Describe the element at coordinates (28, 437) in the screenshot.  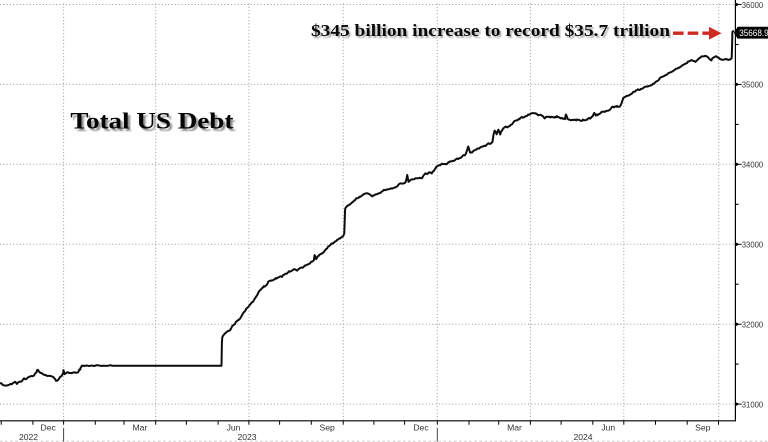
I see `svg-text: 2022` at that location.